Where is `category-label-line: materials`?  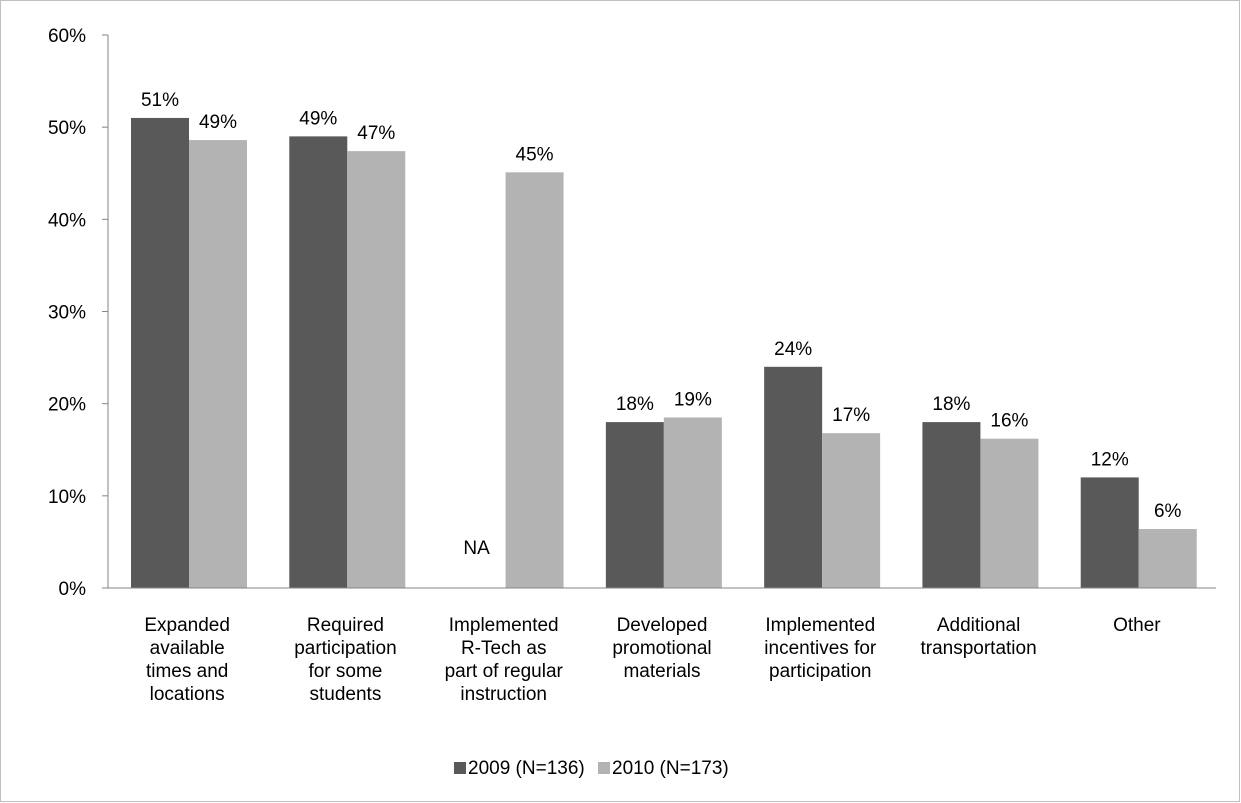 category-label-line: materials is located at coordinates (661, 671).